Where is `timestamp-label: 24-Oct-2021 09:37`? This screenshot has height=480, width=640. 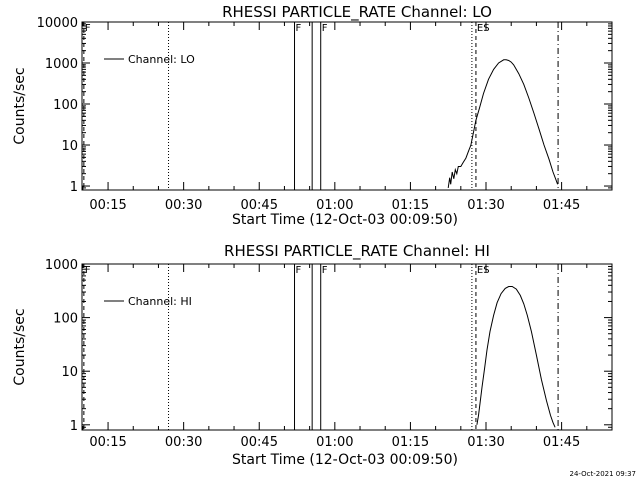
timestamp-label: 24-Oct-2021 09:37 is located at coordinates (603, 474).